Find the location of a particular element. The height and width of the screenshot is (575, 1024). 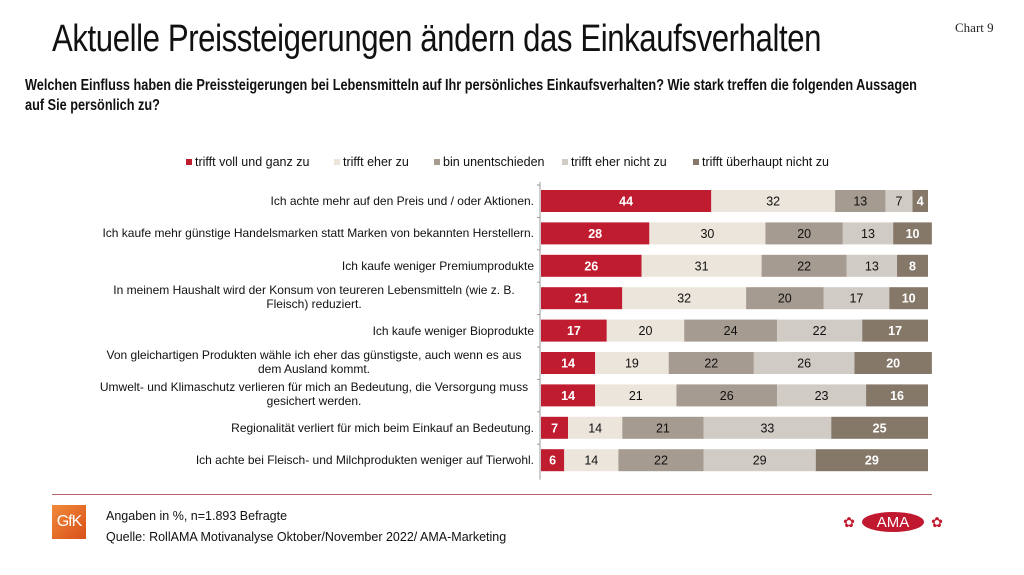

data-label: 10 is located at coordinates (909, 299).